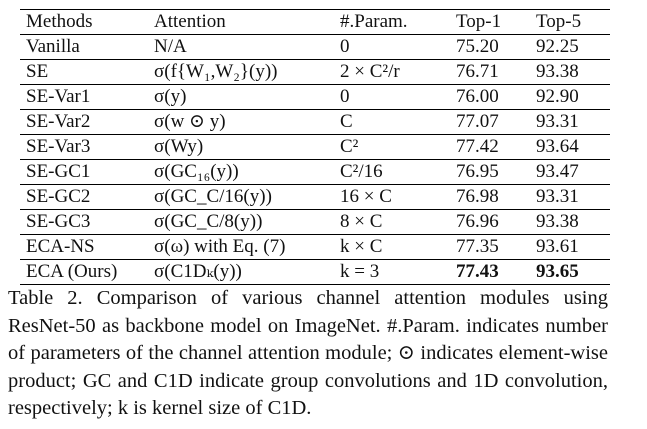  Describe the element at coordinates (84, 222) in the screenshot. I see `method-cell: SE-GC3` at that location.